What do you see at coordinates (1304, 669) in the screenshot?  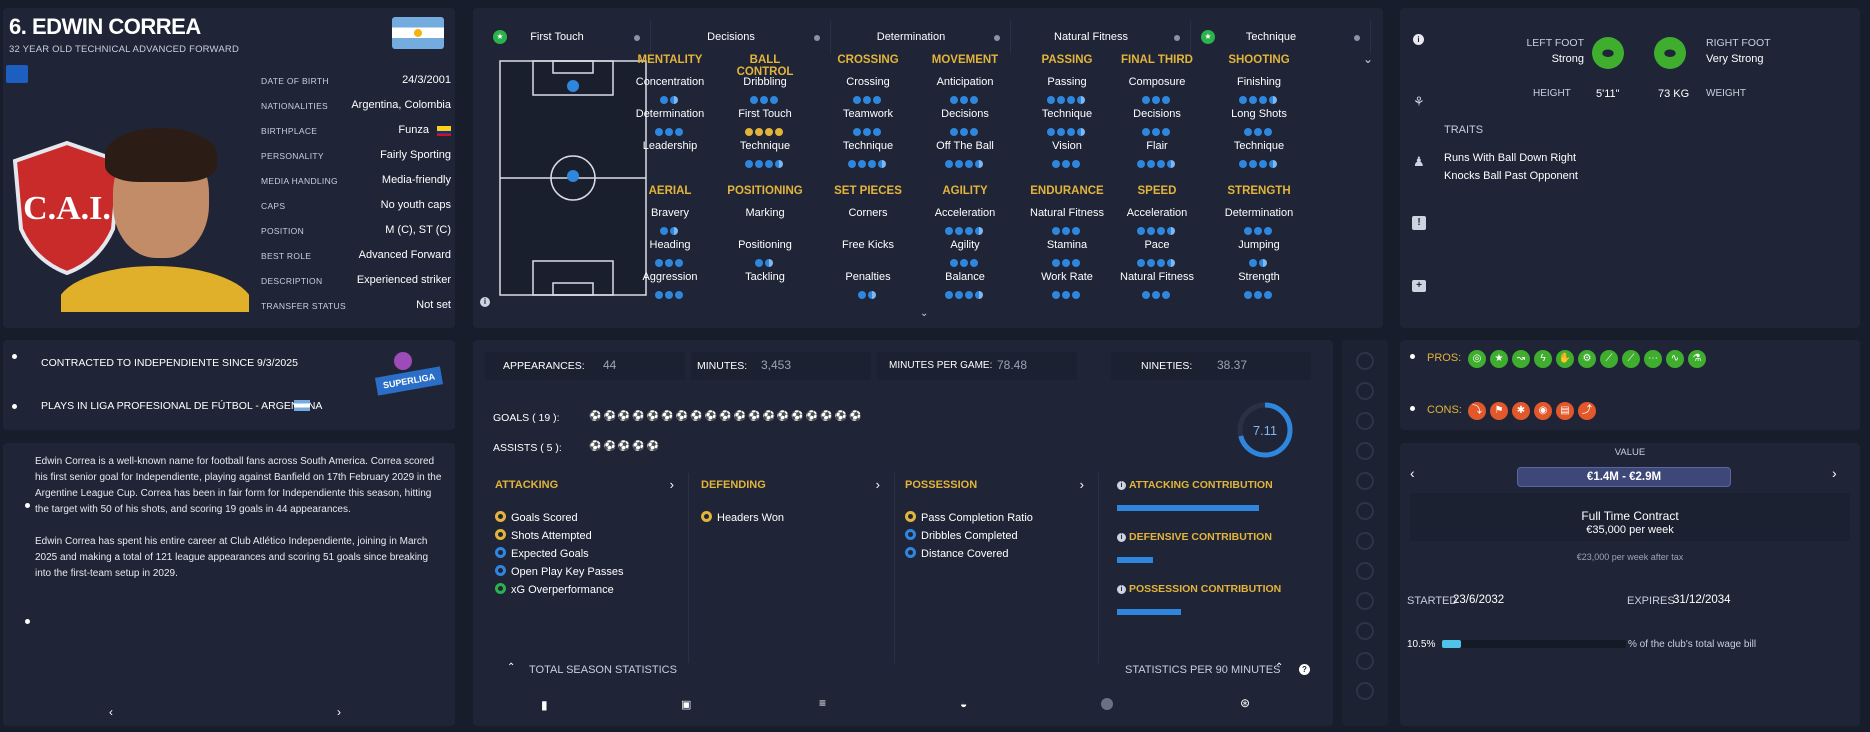 I see `help-icon: ?` at bounding box center [1304, 669].